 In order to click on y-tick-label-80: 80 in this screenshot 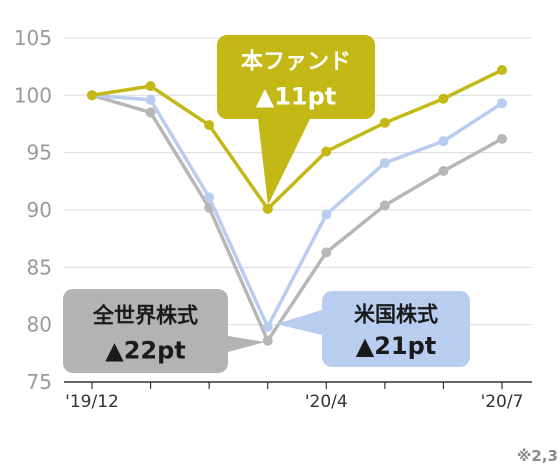, I will do `click(39, 325)`.